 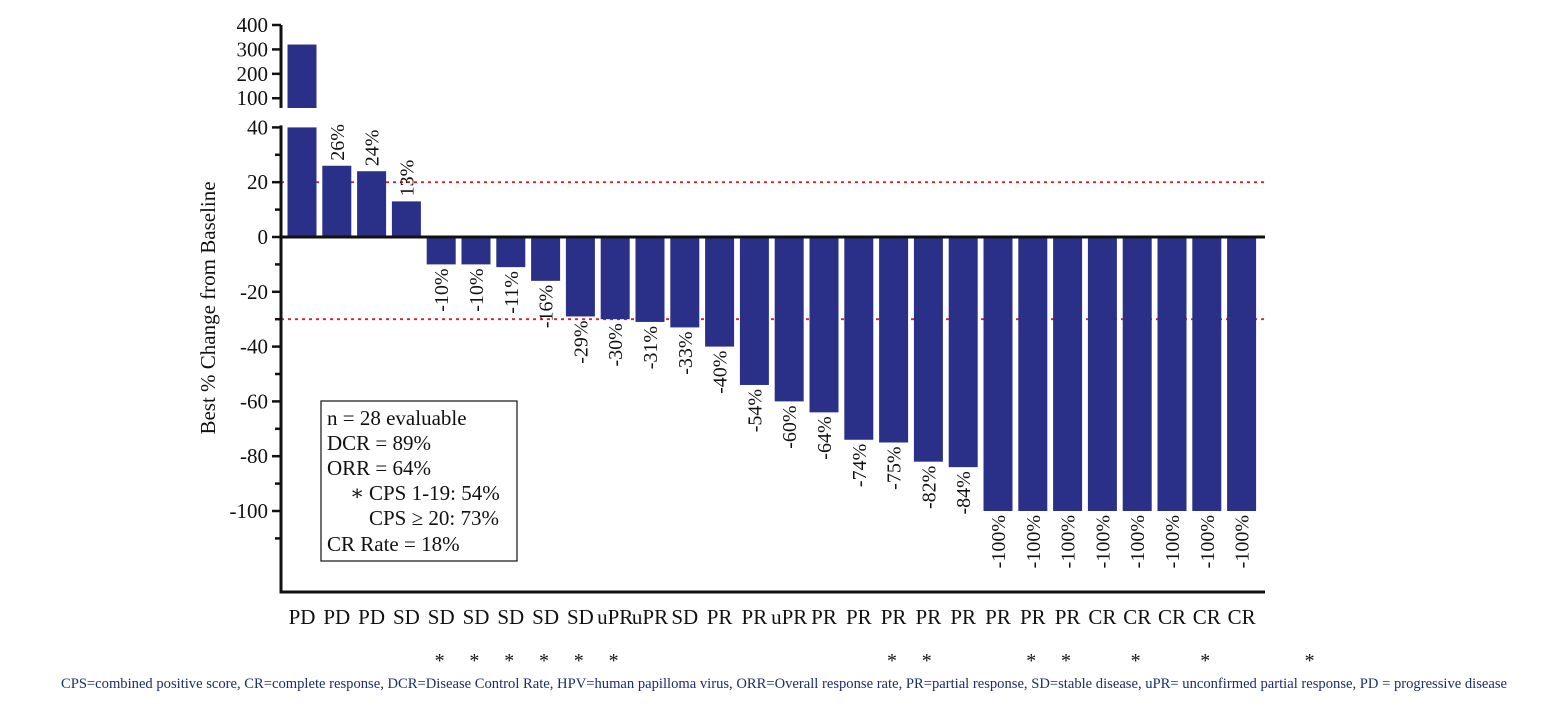 I want to click on legend-line-cr: CR Rate = 18%, so click(x=393, y=544).